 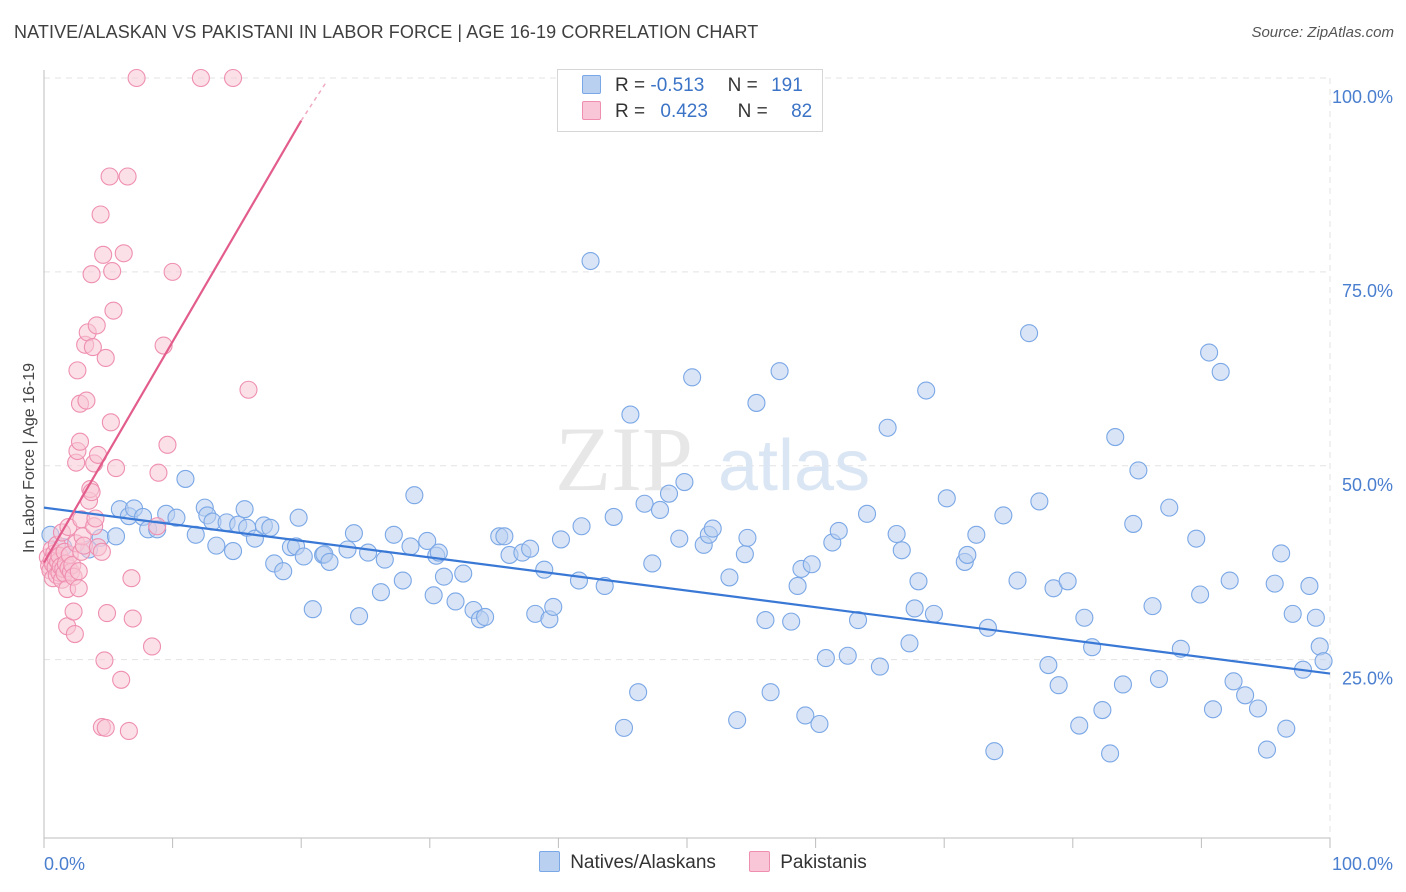 What do you see at coordinates (1367, 679) in the screenshot?
I see `y-tick-label-3: 25.0%` at bounding box center [1367, 679].